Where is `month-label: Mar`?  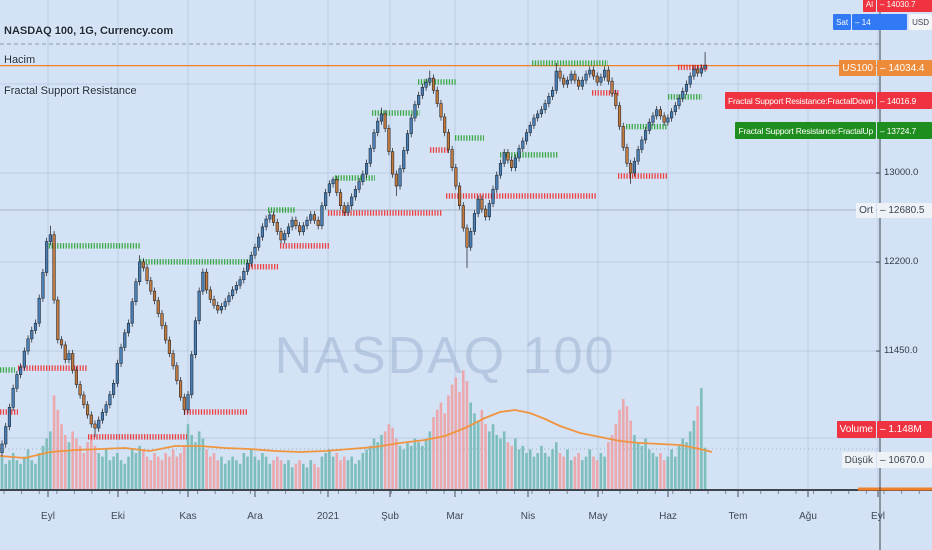
month-label: Mar is located at coordinates (455, 516).